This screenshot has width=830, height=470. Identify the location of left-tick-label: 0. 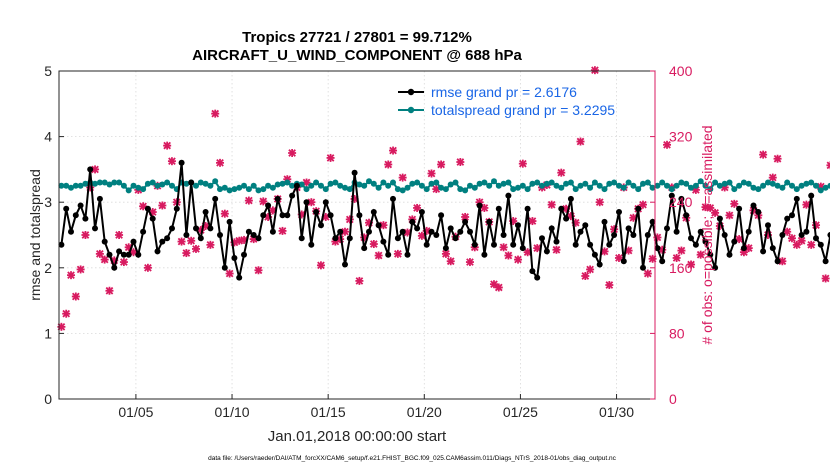
(48, 399).